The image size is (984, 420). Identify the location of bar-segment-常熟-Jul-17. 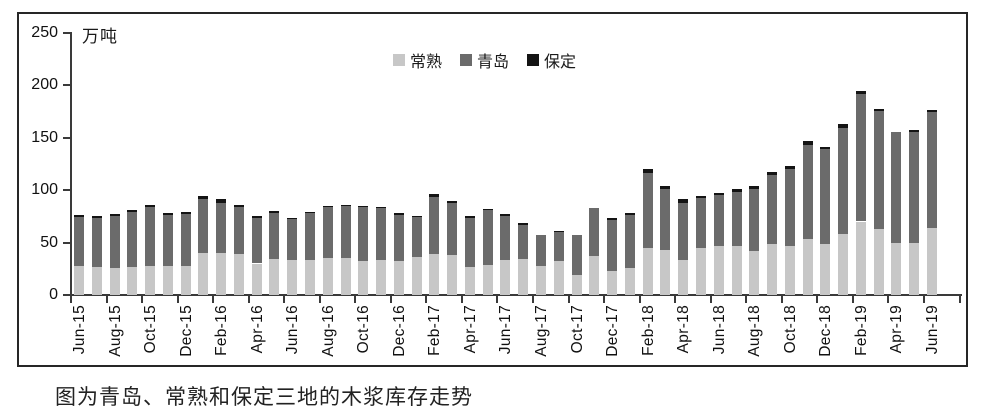
(523, 277).